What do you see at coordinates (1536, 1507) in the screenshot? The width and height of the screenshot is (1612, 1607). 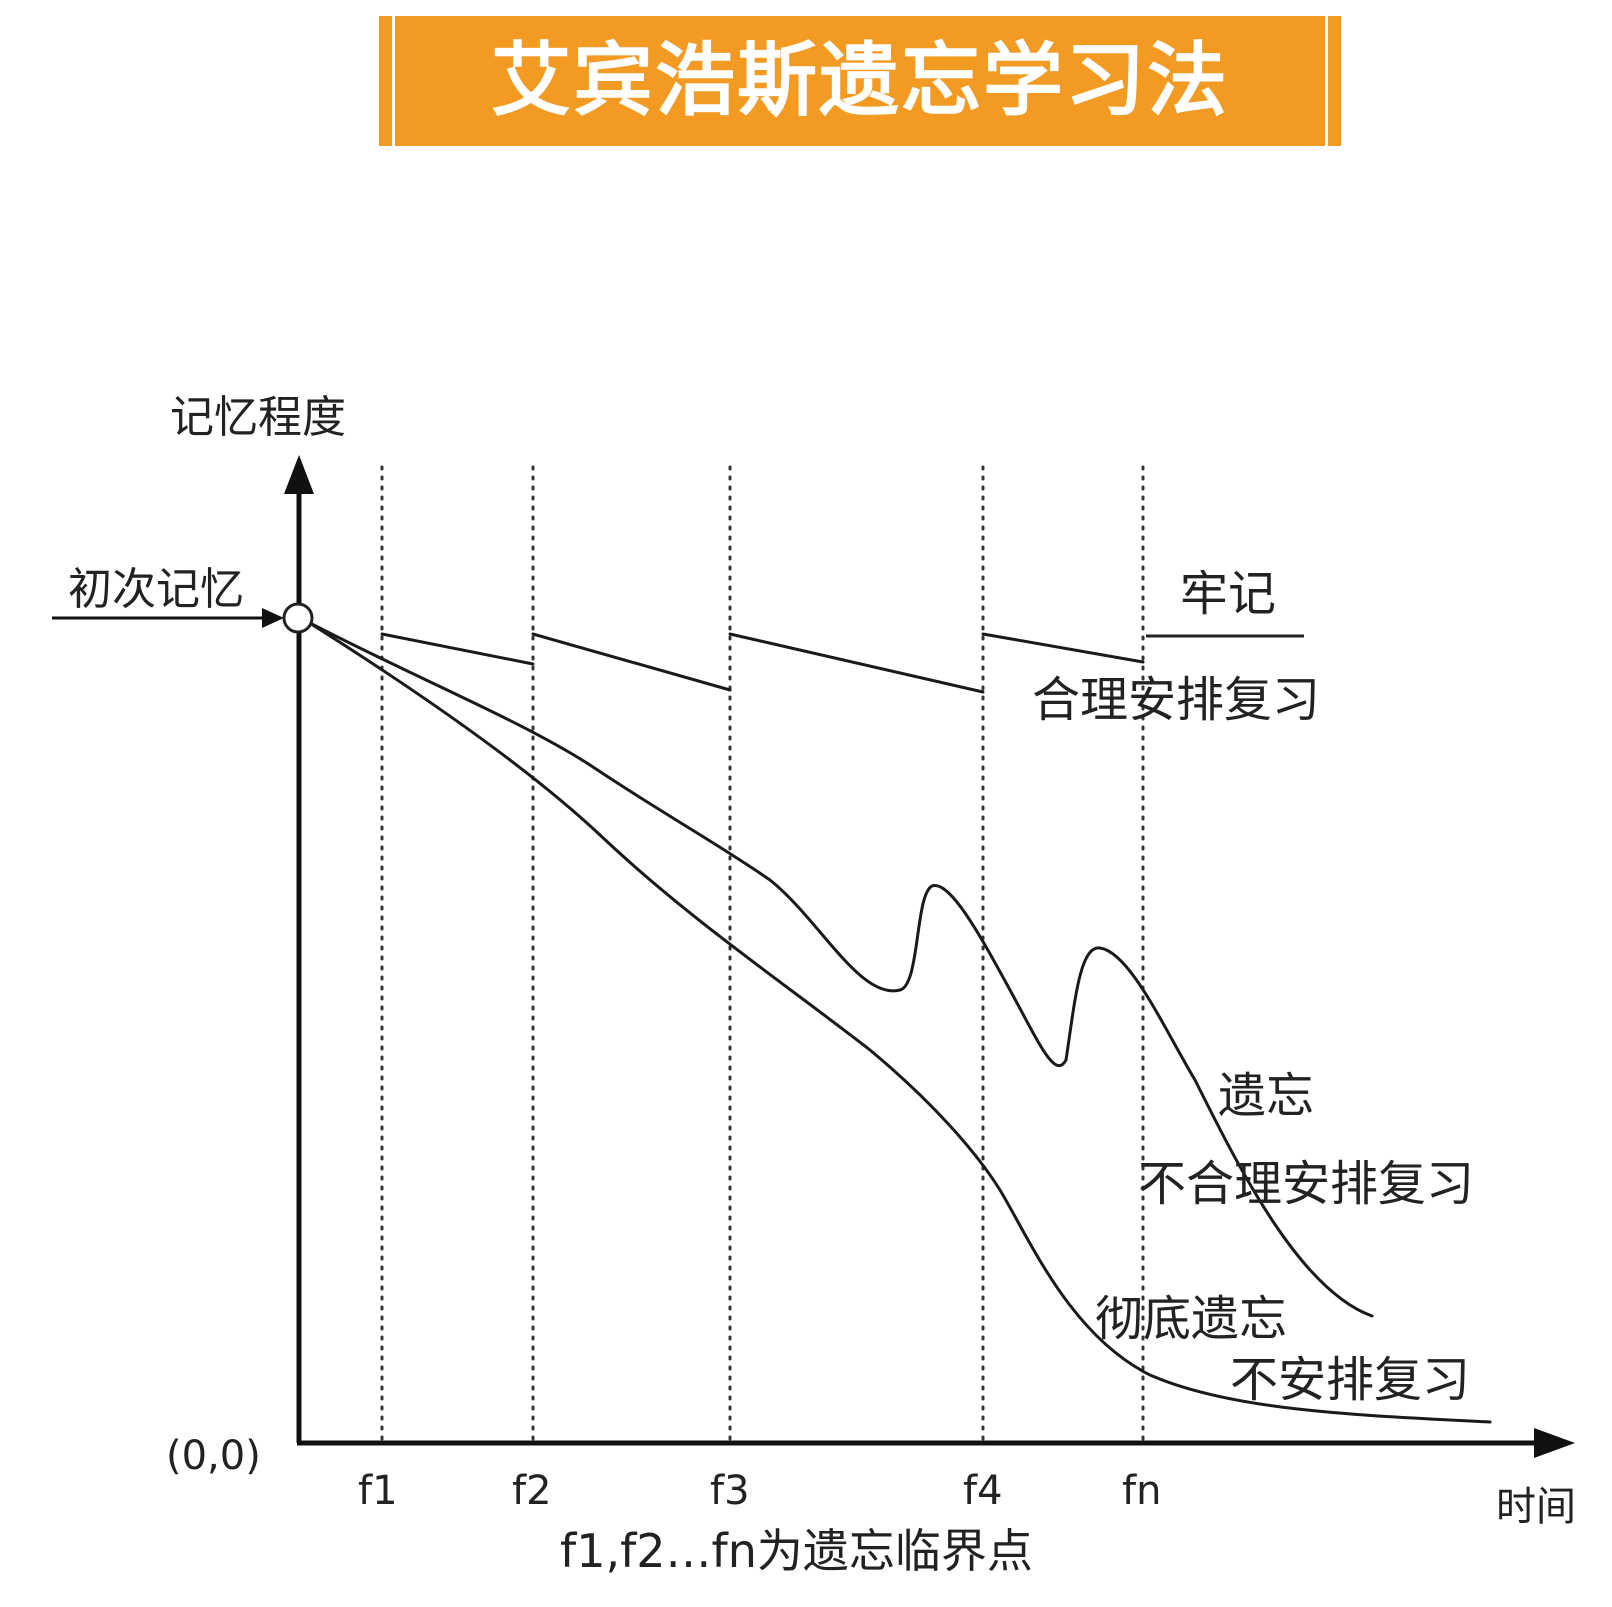 I see `x-axis-label: 时间` at bounding box center [1536, 1507].